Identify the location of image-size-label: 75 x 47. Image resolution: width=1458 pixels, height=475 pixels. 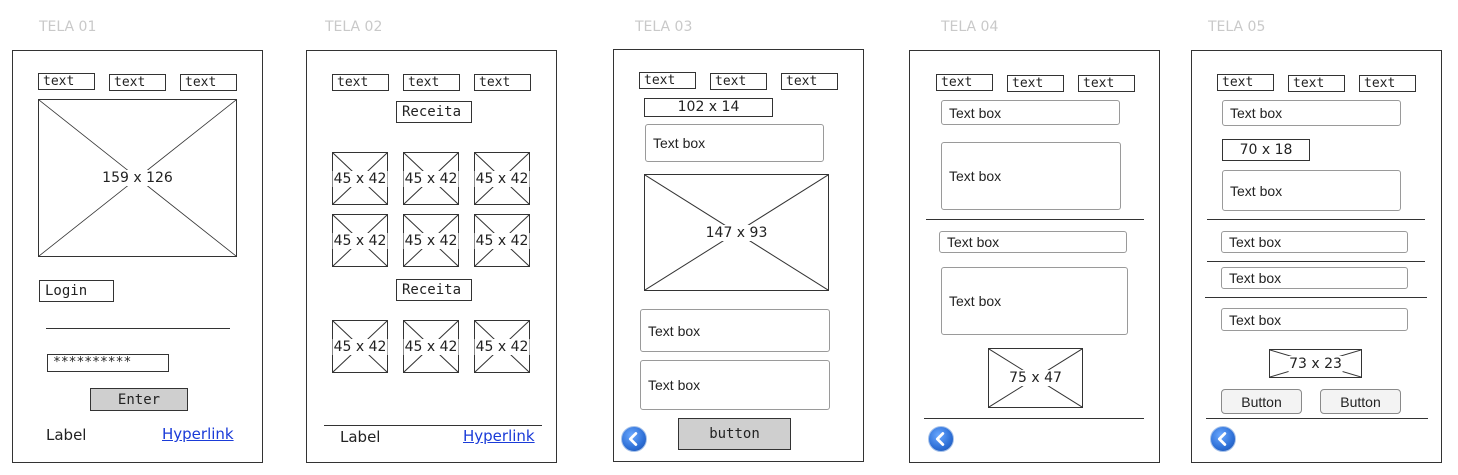
(1035, 378).